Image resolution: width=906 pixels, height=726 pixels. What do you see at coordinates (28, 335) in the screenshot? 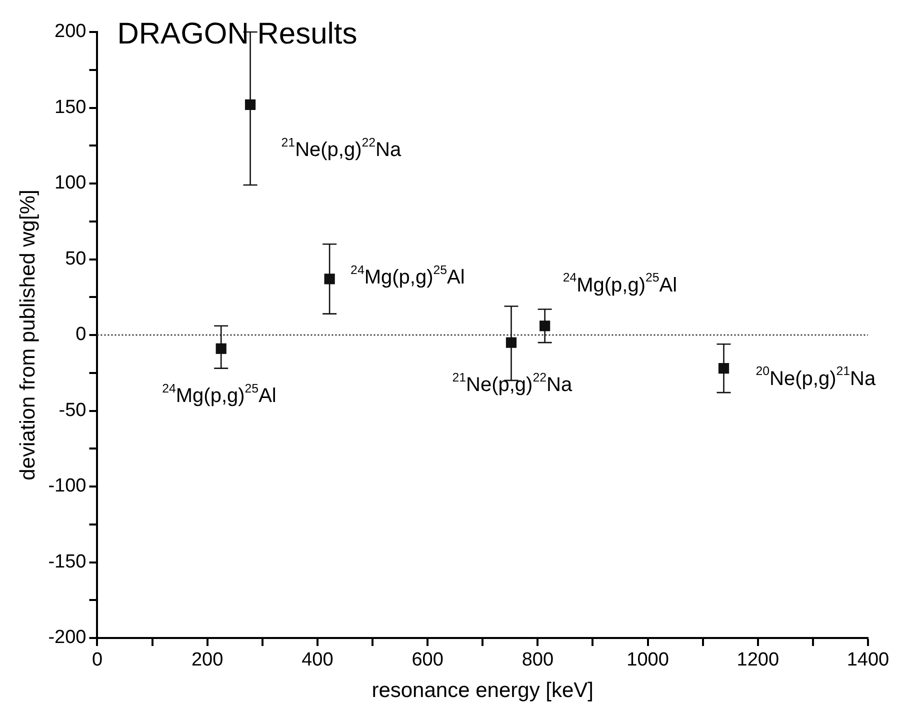
I see `y-axis-title: deviation from published wg[%]` at bounding box center [28, 335].